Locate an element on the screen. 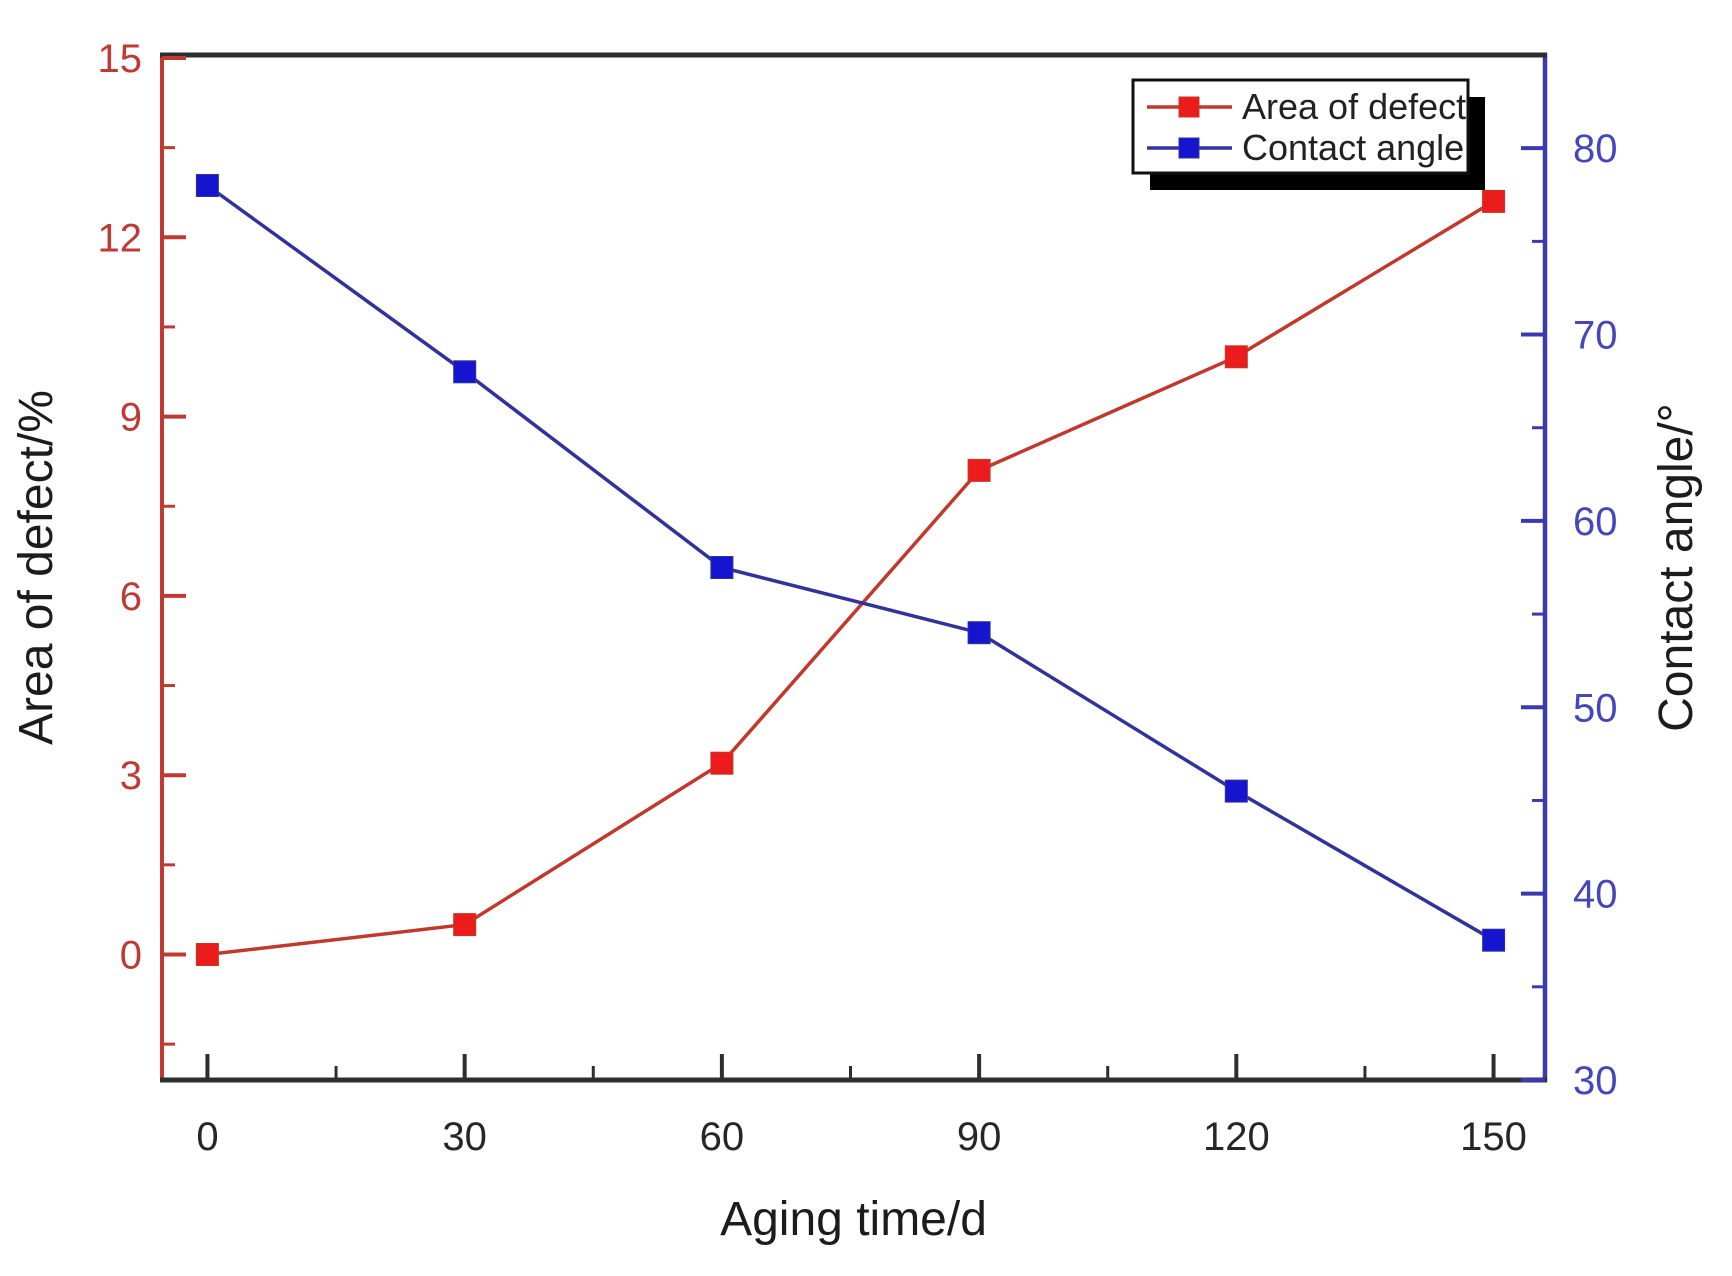 Image resolution: width=1732 pixels, height=1276 pixels. x-axis-tick-label: 150 is located at coordinates (1493, 1137).